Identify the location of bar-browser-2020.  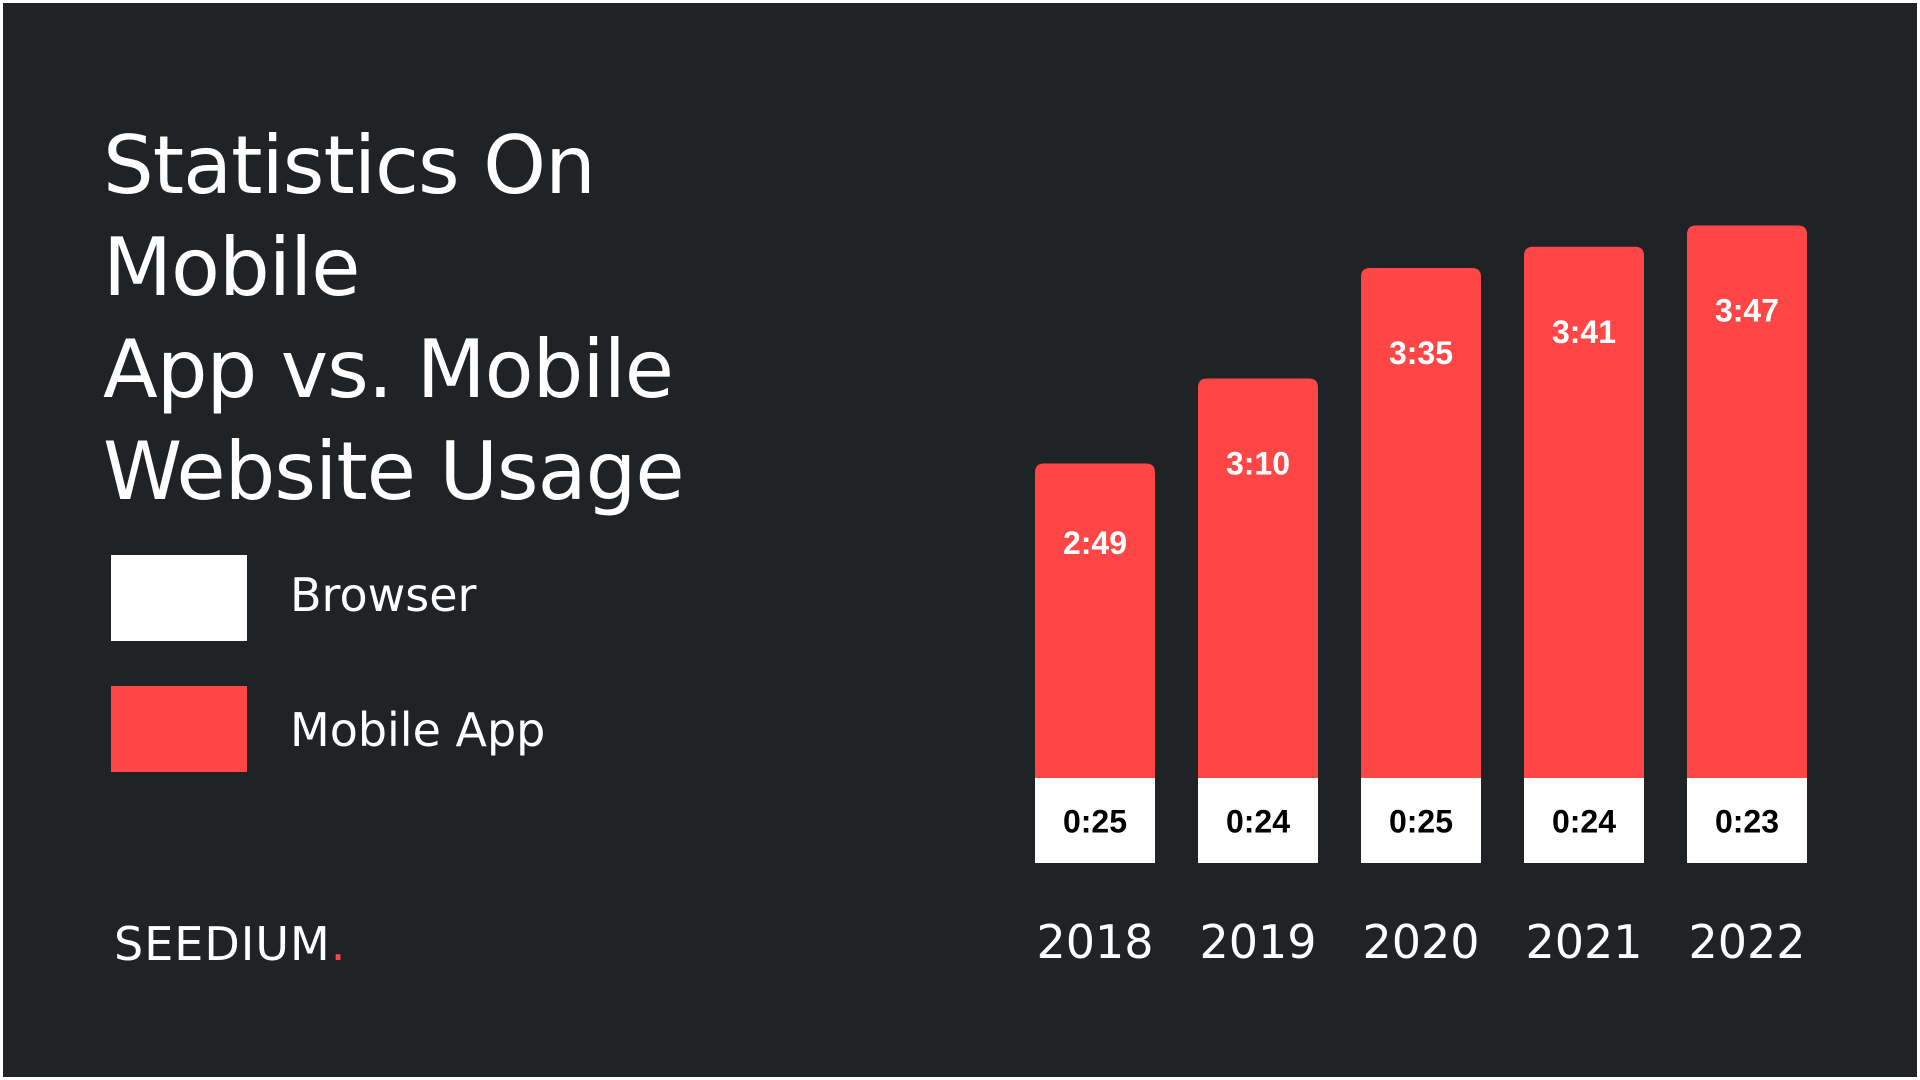
(1421, 820).